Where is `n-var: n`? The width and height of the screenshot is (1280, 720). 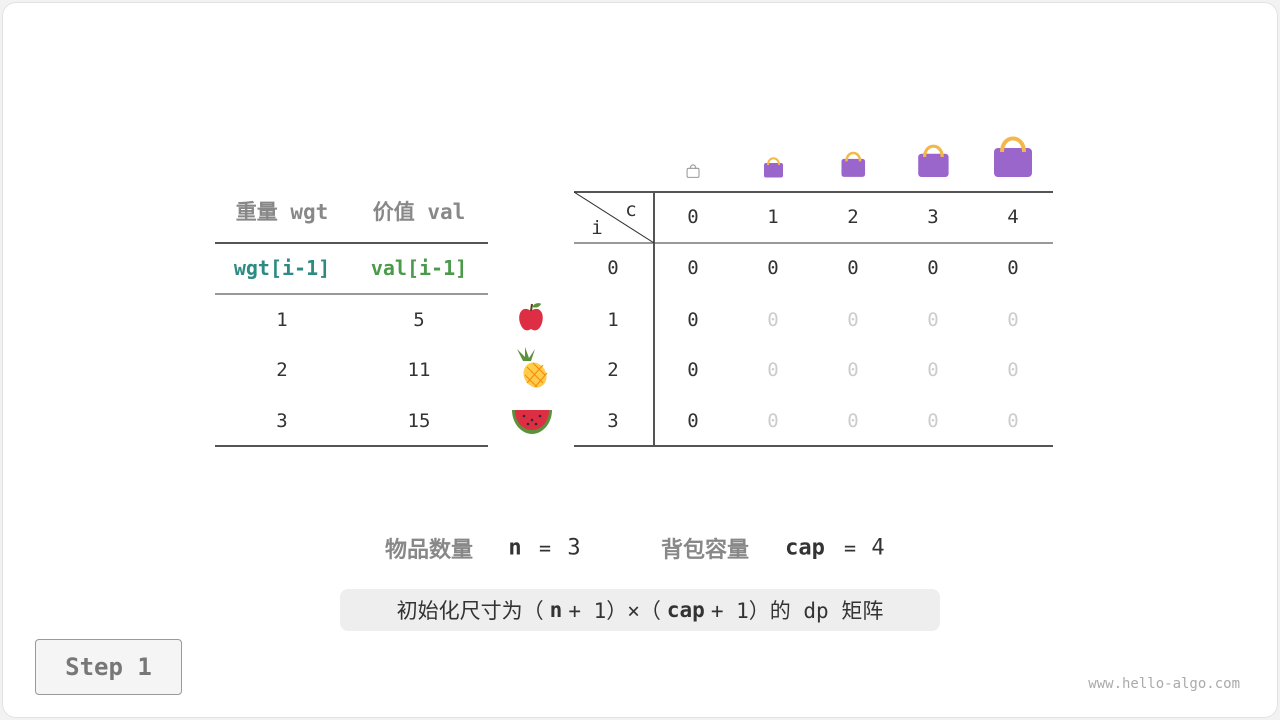 n-var: n is located at coordinates (515, 548).